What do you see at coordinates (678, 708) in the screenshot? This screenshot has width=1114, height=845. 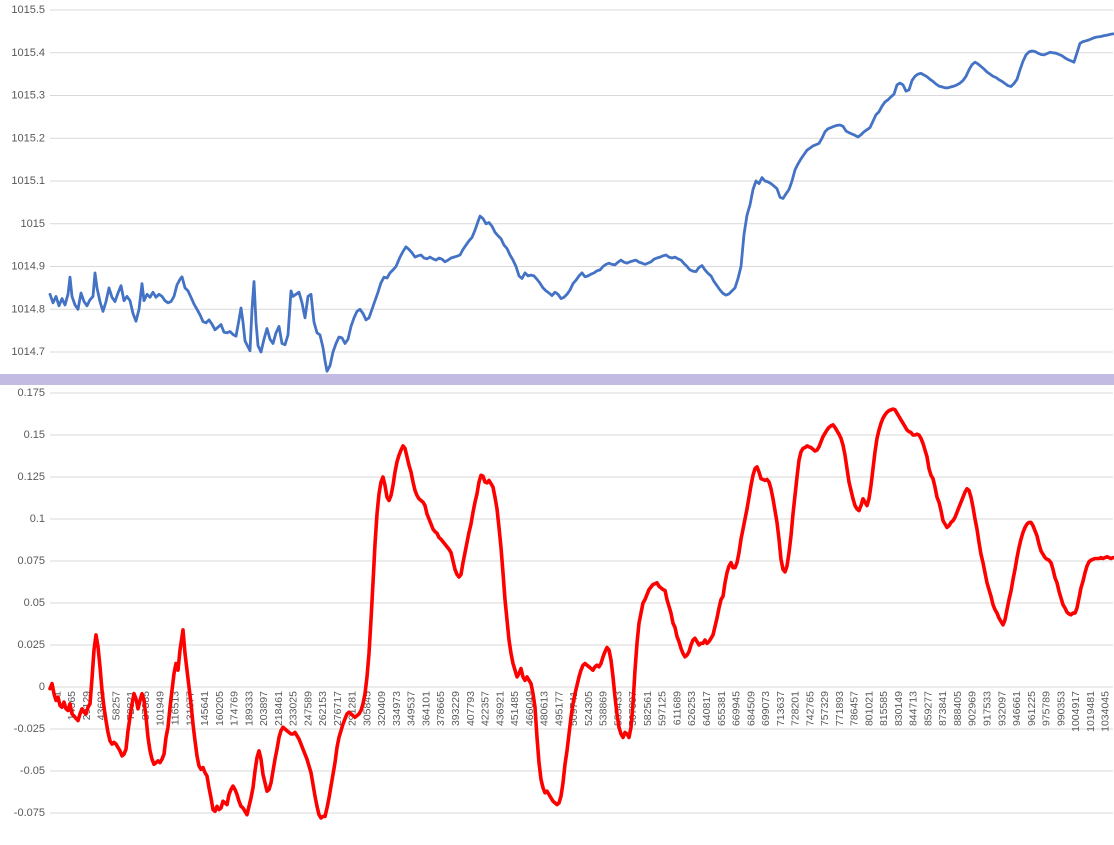 I see `x-axis-tick-label: 611689` at bounding box center [678, 708].